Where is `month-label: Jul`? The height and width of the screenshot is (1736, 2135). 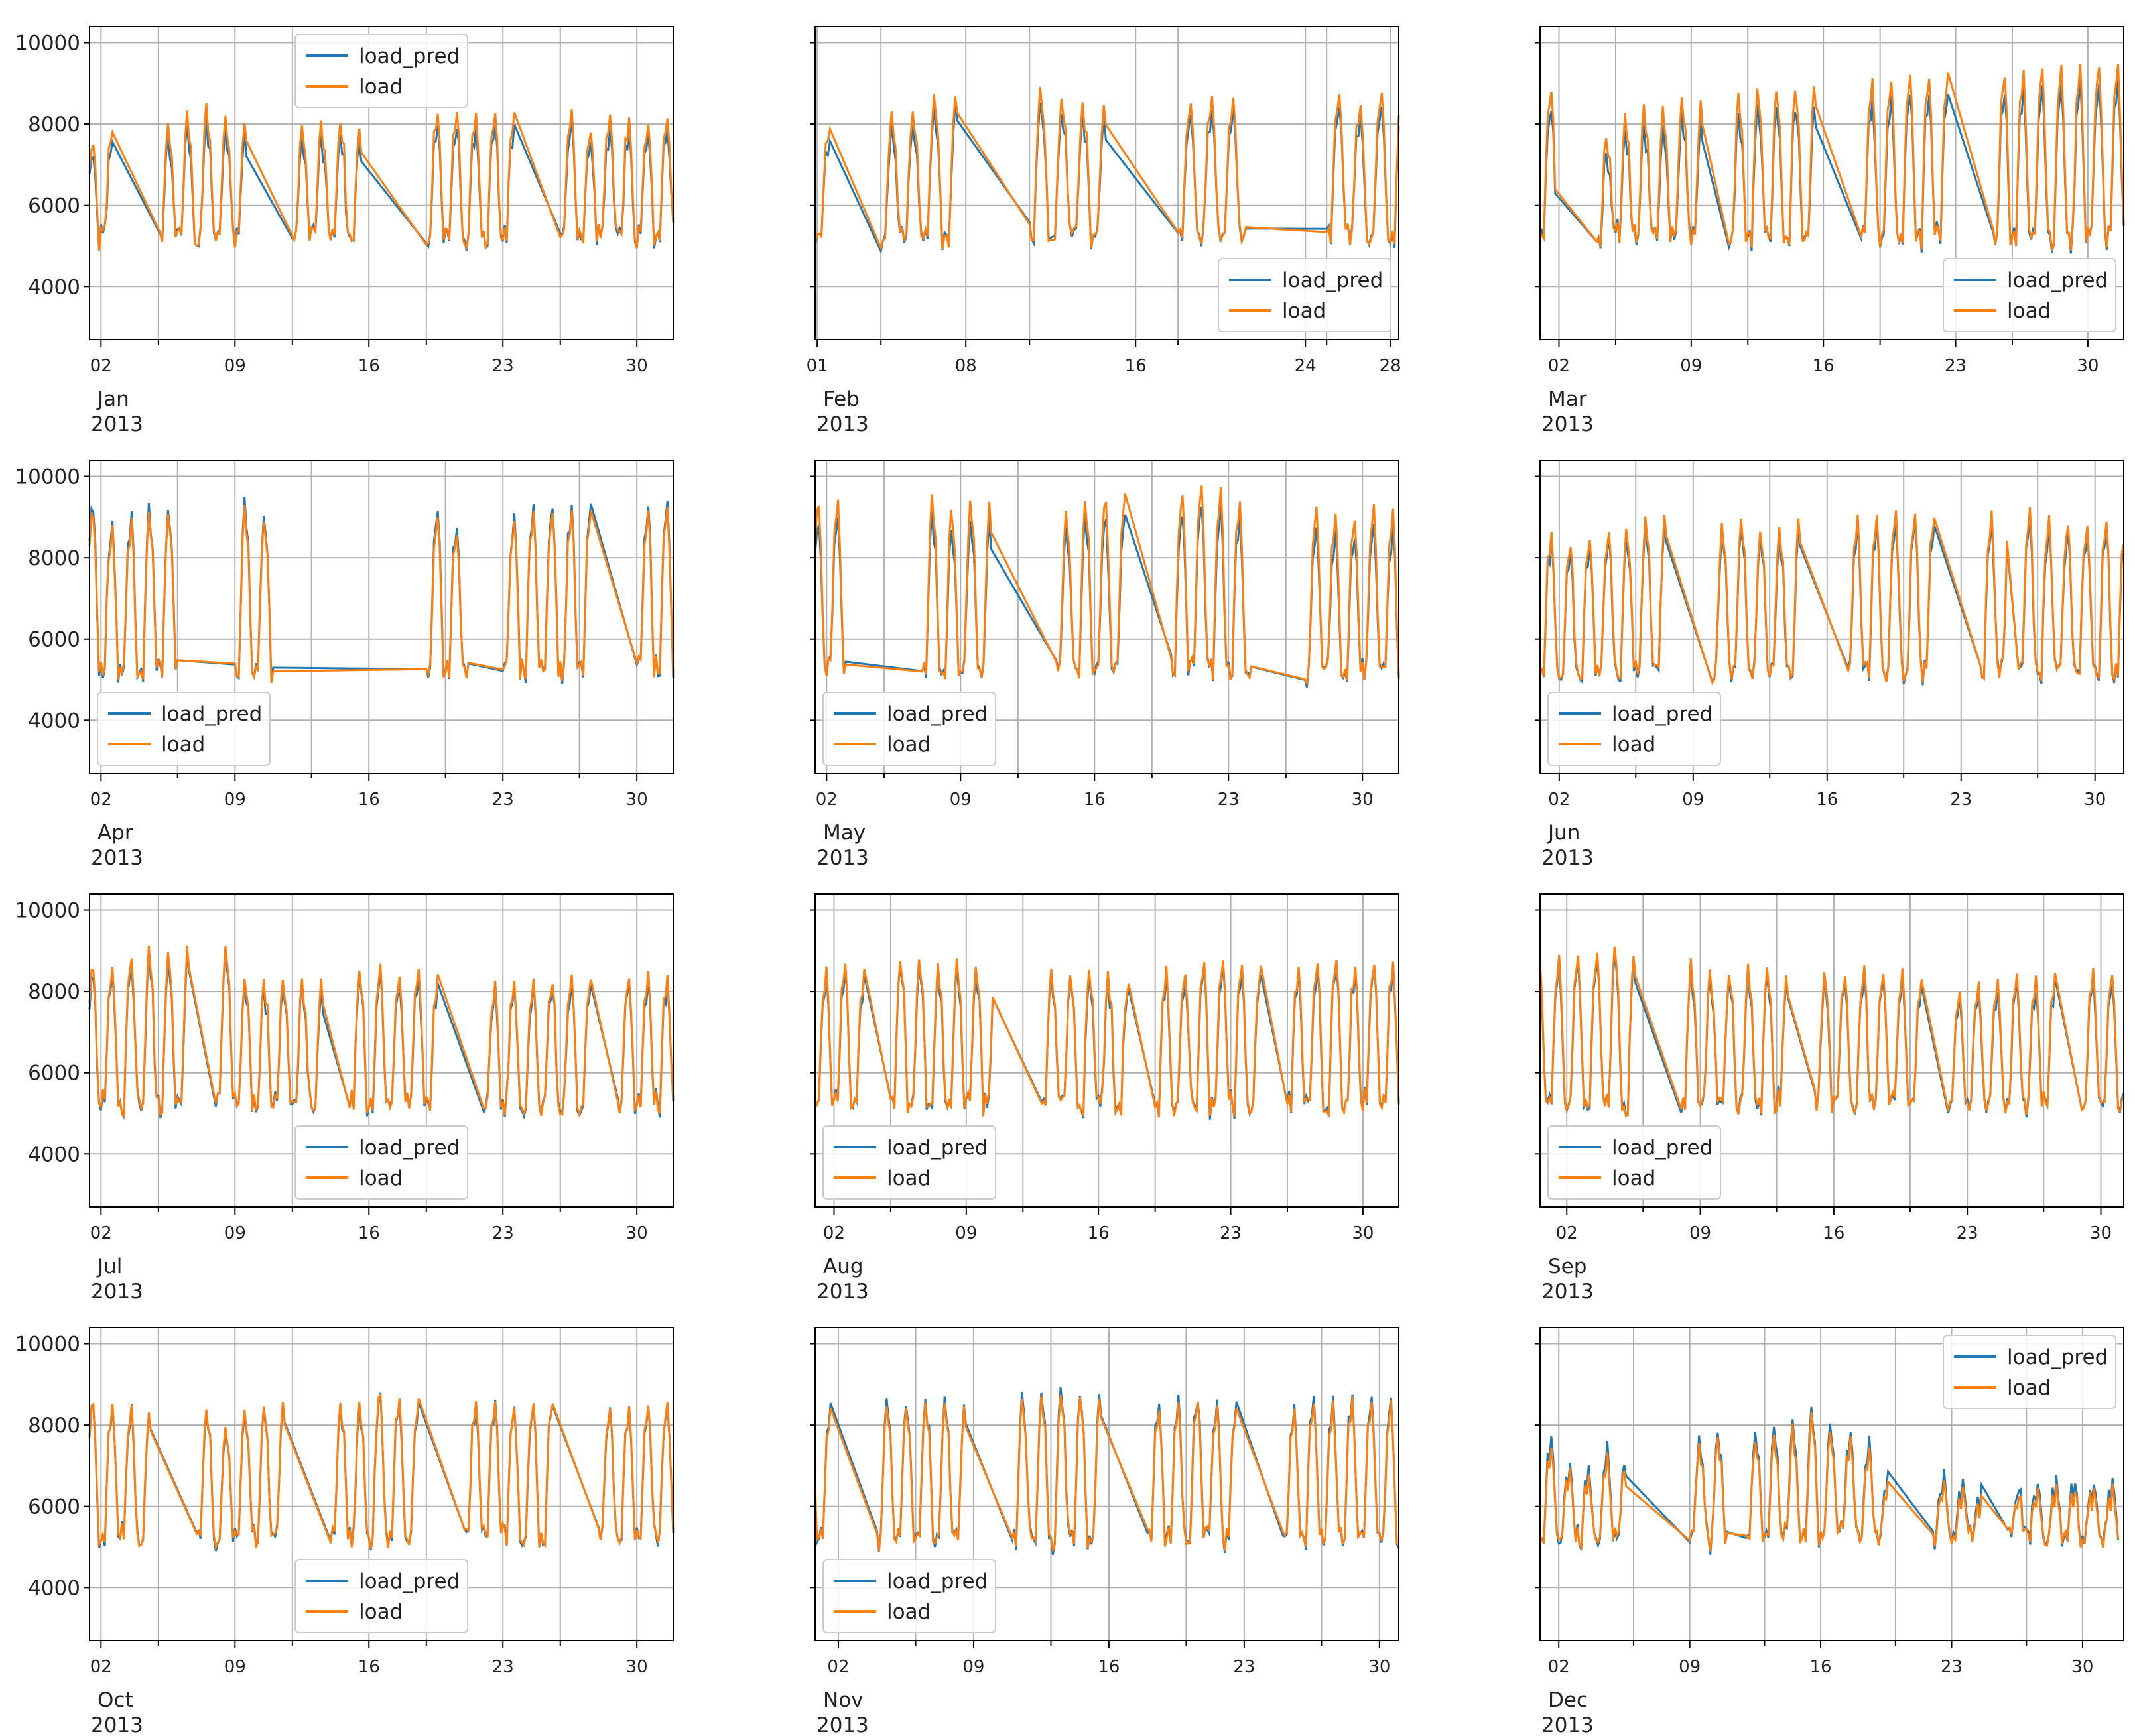
month-label: Jul is located at coordinates (109, 1266).